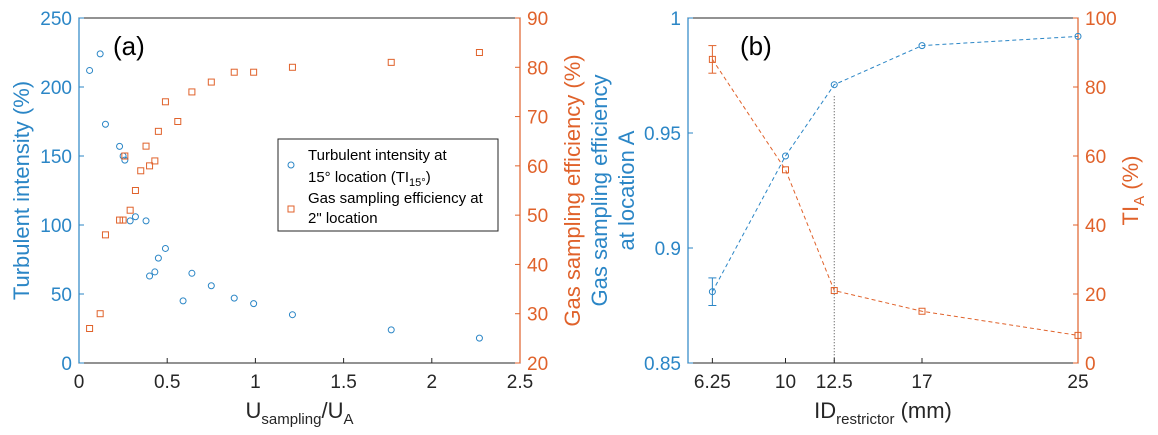 The width and height of the screenshot is (1158, 435). I want to click on legend-box, so click(388, 185).